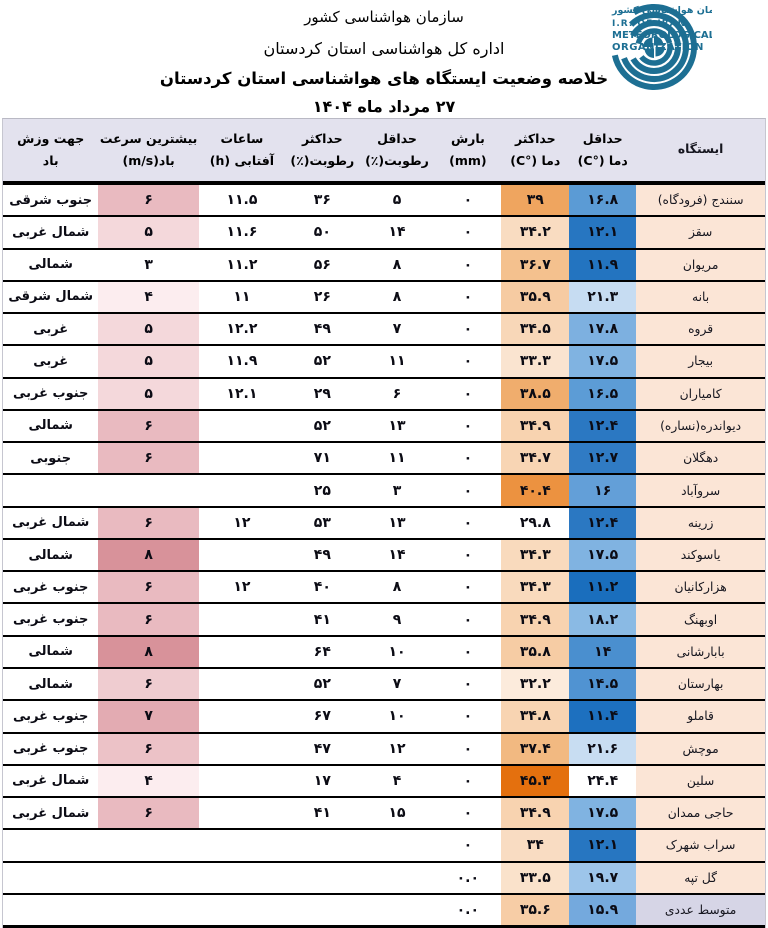 This screenshot has width=768, height=928. Describe the element at coordinates (535, 910) in the screenshot. I see `max-temp-cell: ۳۵.۶` at that location.